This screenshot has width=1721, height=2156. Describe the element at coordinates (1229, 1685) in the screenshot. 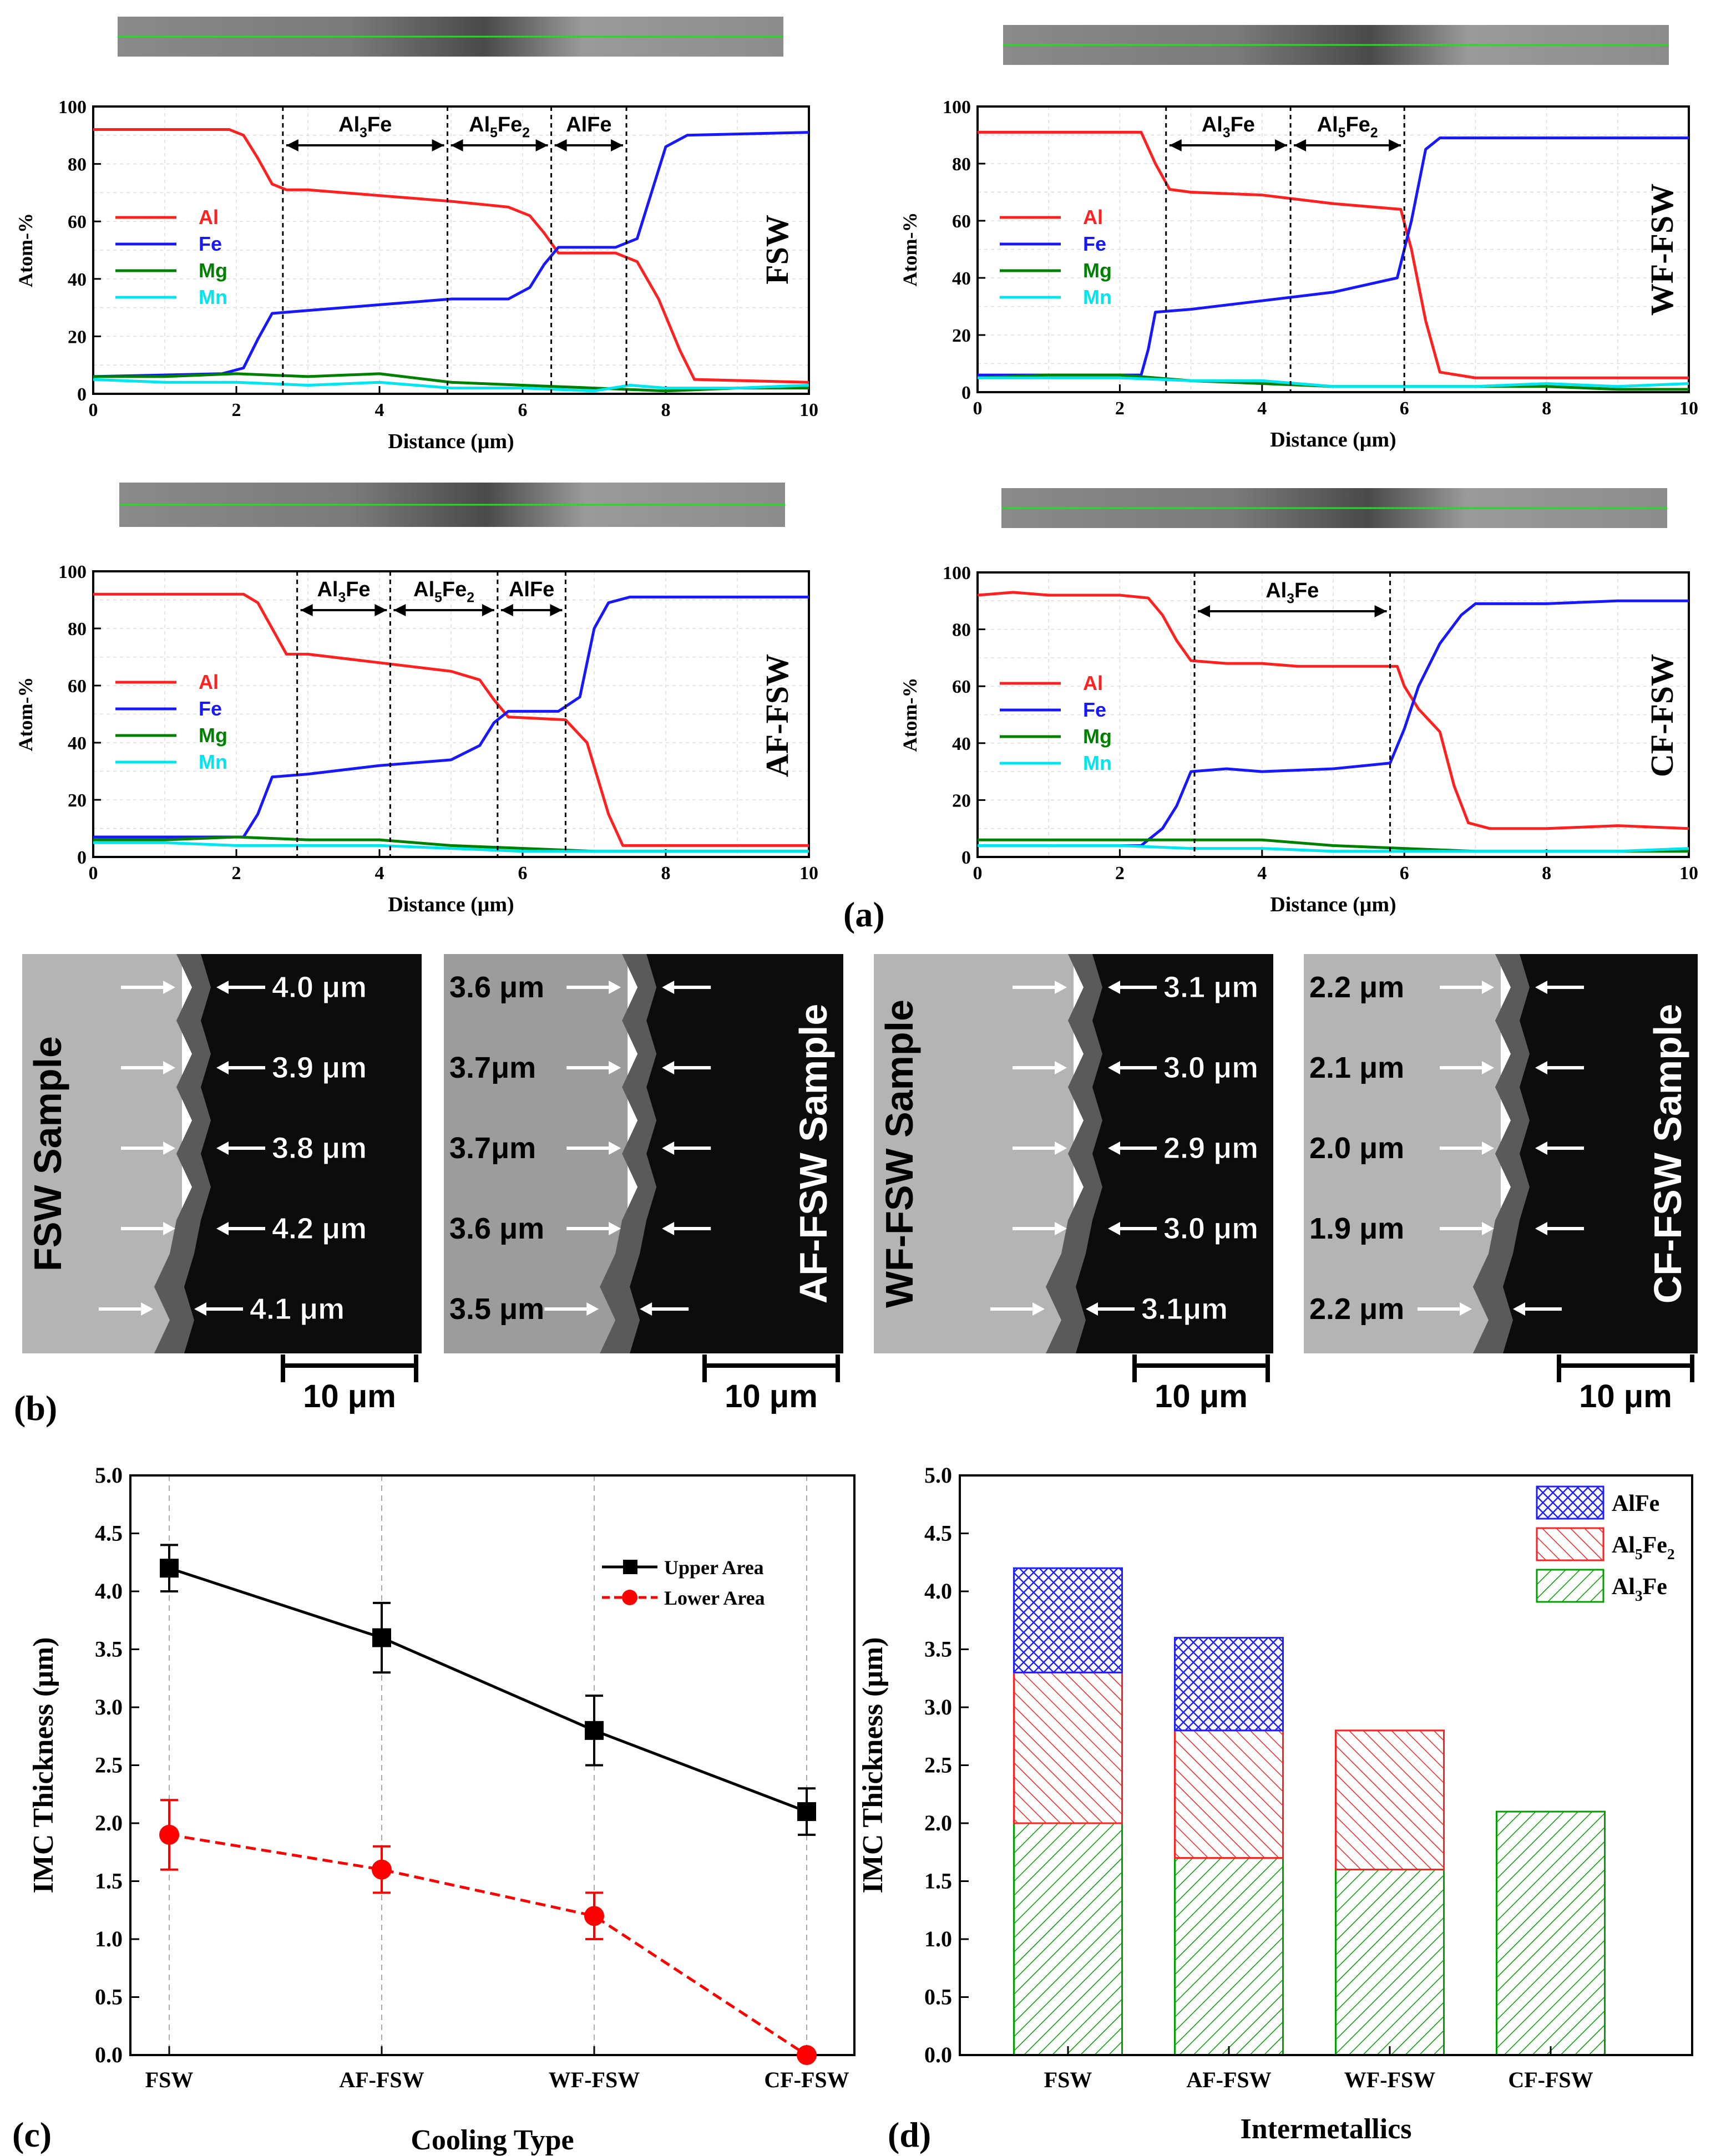

I see `bar-segment-AlFe` at that location.